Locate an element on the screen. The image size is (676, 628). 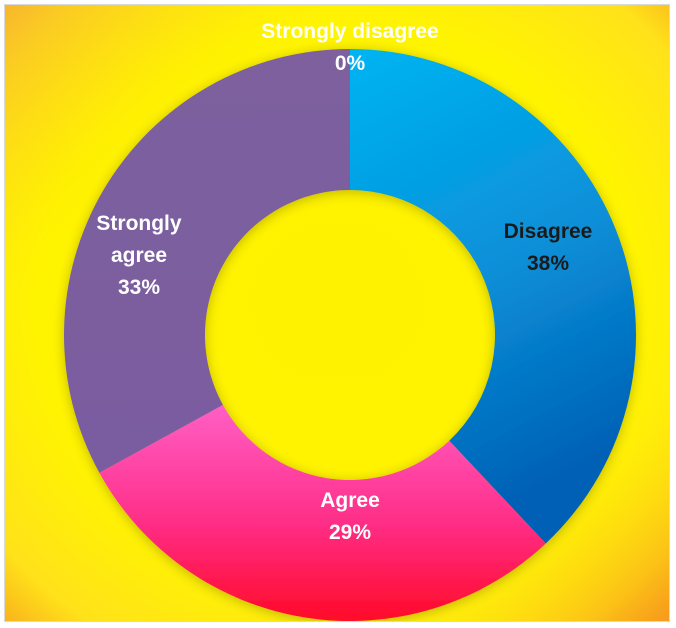
data-label-strongly-agree: Strongly agree 33% is located at coordinates (138, 255).